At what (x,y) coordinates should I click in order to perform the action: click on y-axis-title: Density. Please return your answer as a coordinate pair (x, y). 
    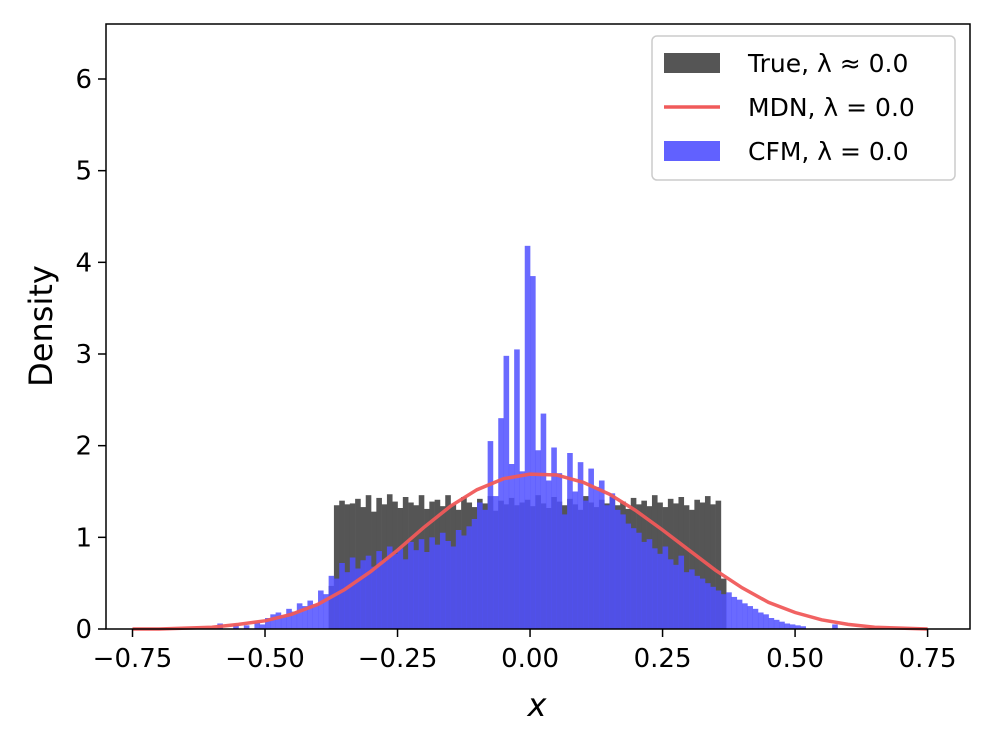
    Looking at the image, I should click on (41, 326).